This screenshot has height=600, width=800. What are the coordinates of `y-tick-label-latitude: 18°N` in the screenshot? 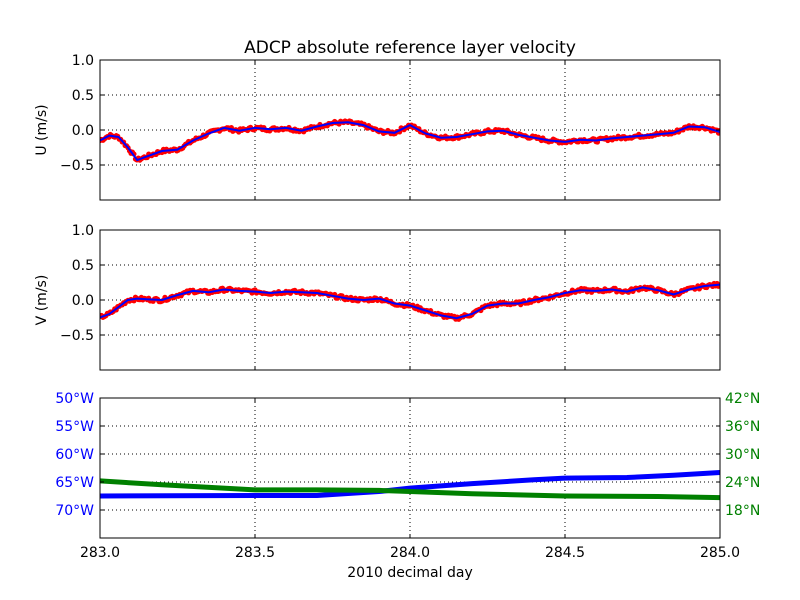 It's located at (742, 511).